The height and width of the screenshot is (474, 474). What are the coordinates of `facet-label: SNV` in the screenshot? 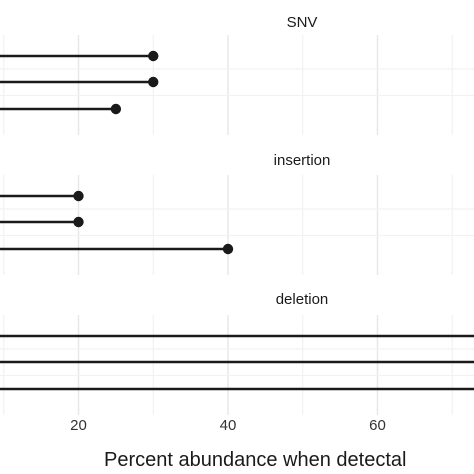 It's located at (302, 22).